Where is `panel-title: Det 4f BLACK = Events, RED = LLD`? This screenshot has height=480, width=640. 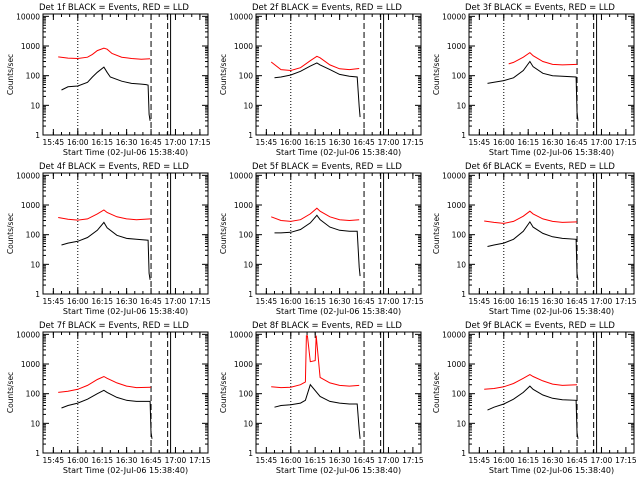 panel-title: Det 4f BLACK = Events, RED = LLD is located at coordinates (114, 167).